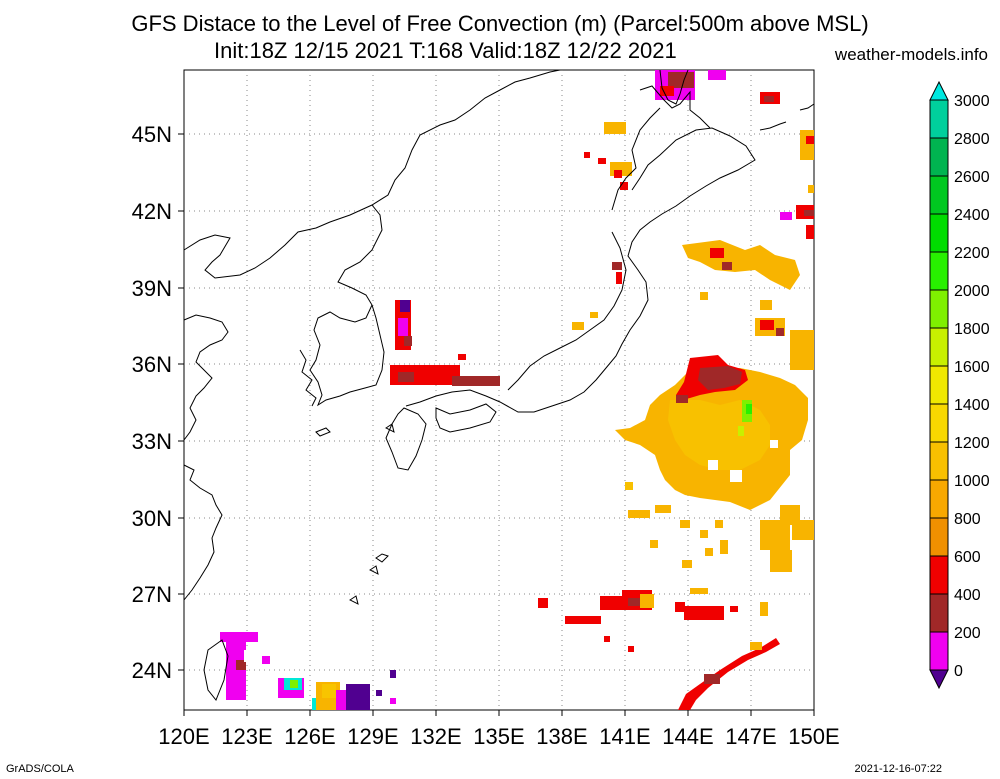 Image resolution: width=1000 pixels, height=779 pixels. What do you see at coordinates (714, 463) in the screenshot?
I see `pacific-high-lfc-region` at bounding box center [714, 463].